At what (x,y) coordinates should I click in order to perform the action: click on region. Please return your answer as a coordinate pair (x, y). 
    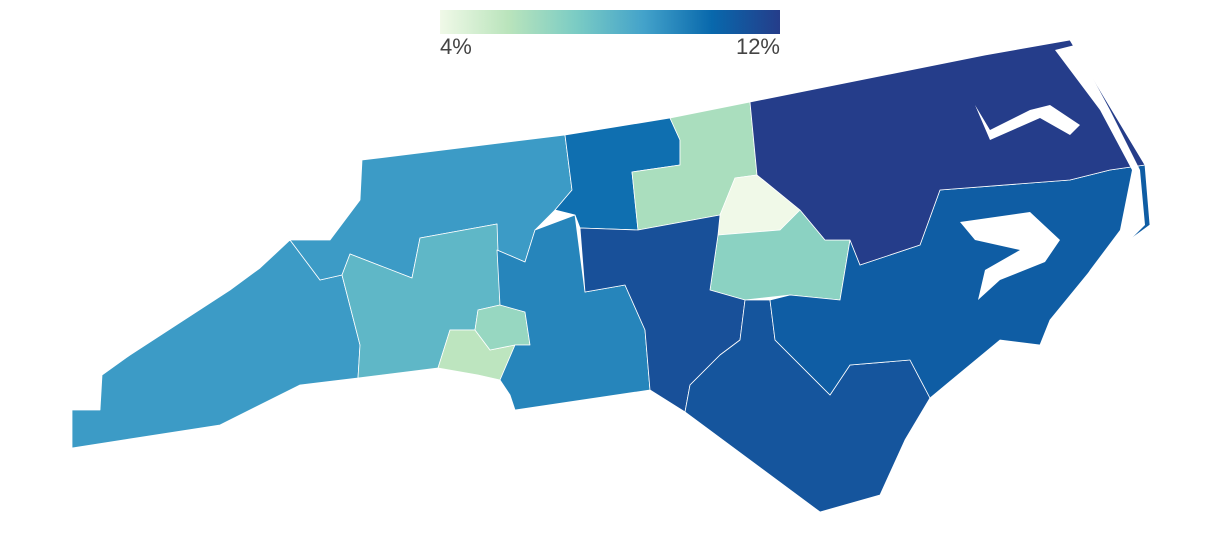
    Looking at the image, I should click on (573, 312).